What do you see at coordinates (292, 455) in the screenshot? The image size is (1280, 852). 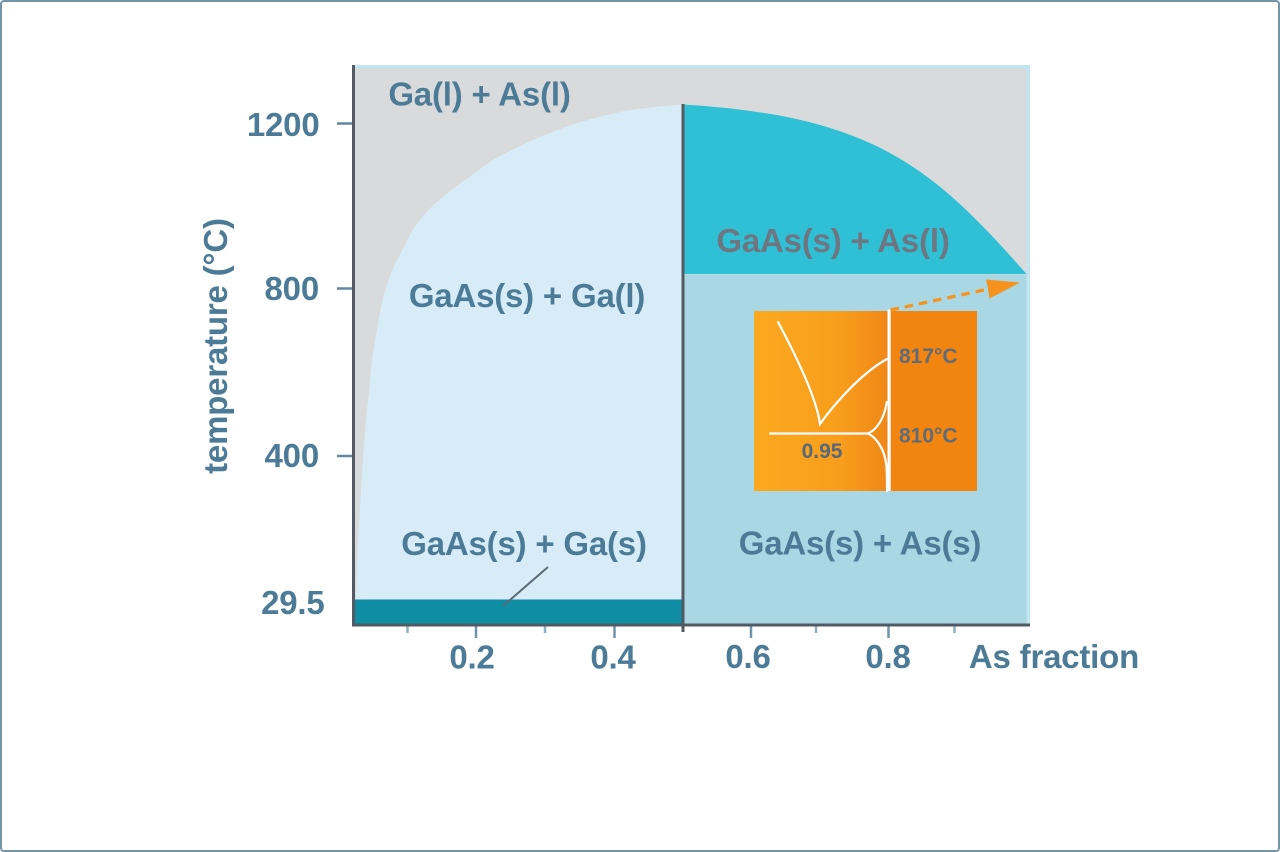 I see `svg-text: 400` at bounding box center [292, 455].